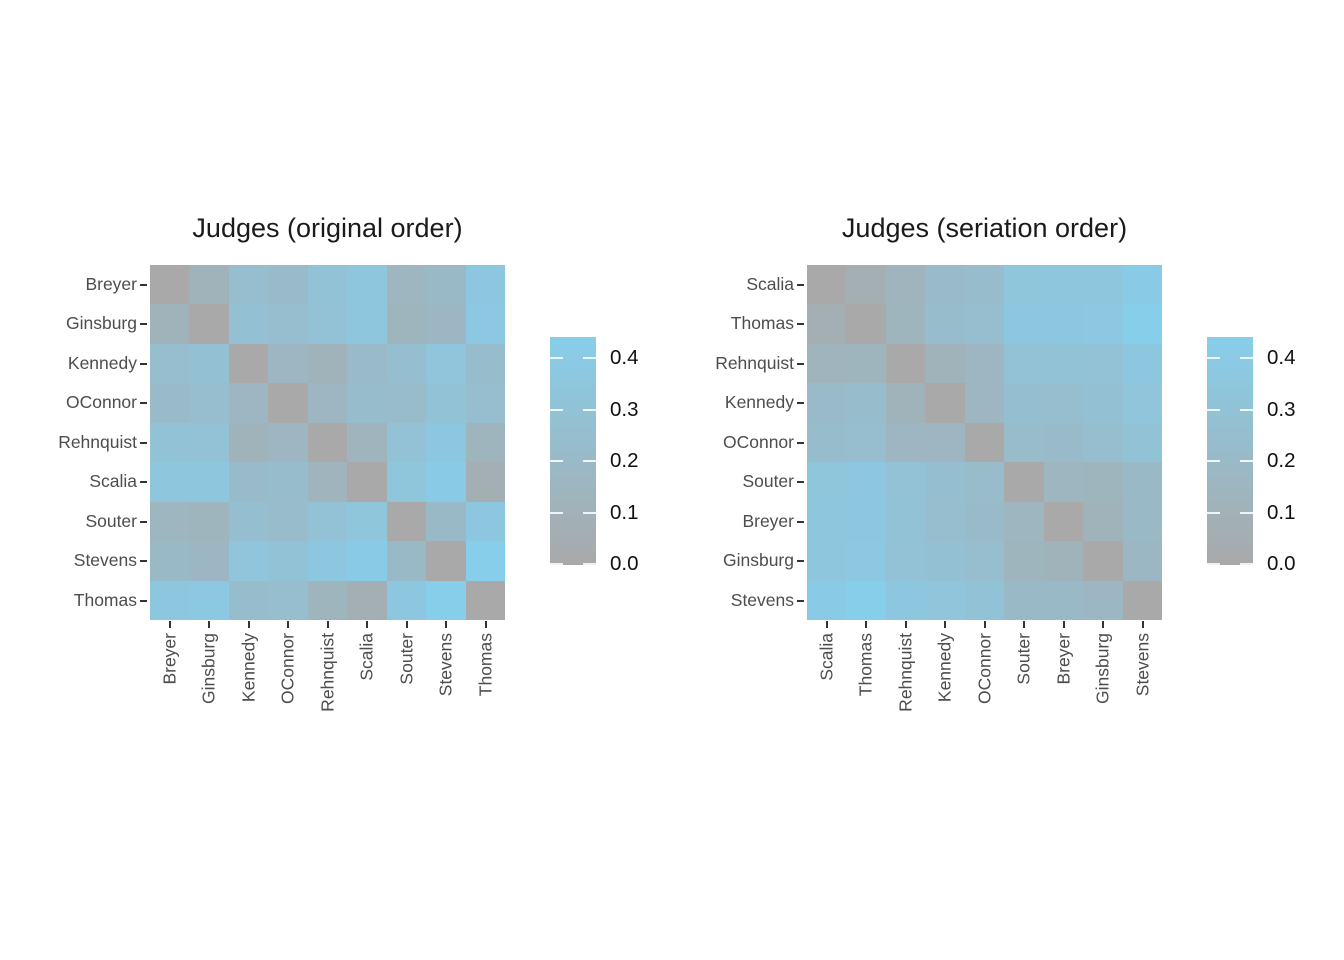 Image resolution: width=1344 pixels, height=960 pixels. What do you see at coordinates (1024, 690) in the screenshot?
I see `x-axis-label: Souter` at bounding box center [1024, 690].